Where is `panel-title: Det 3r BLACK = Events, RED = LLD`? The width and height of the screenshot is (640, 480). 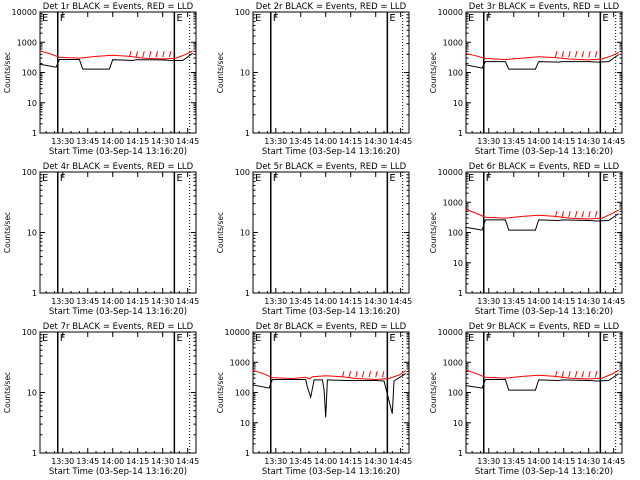 panel-title: Det 3r BLACK = Events, RED = LLD is located at coordinates (544, 7).